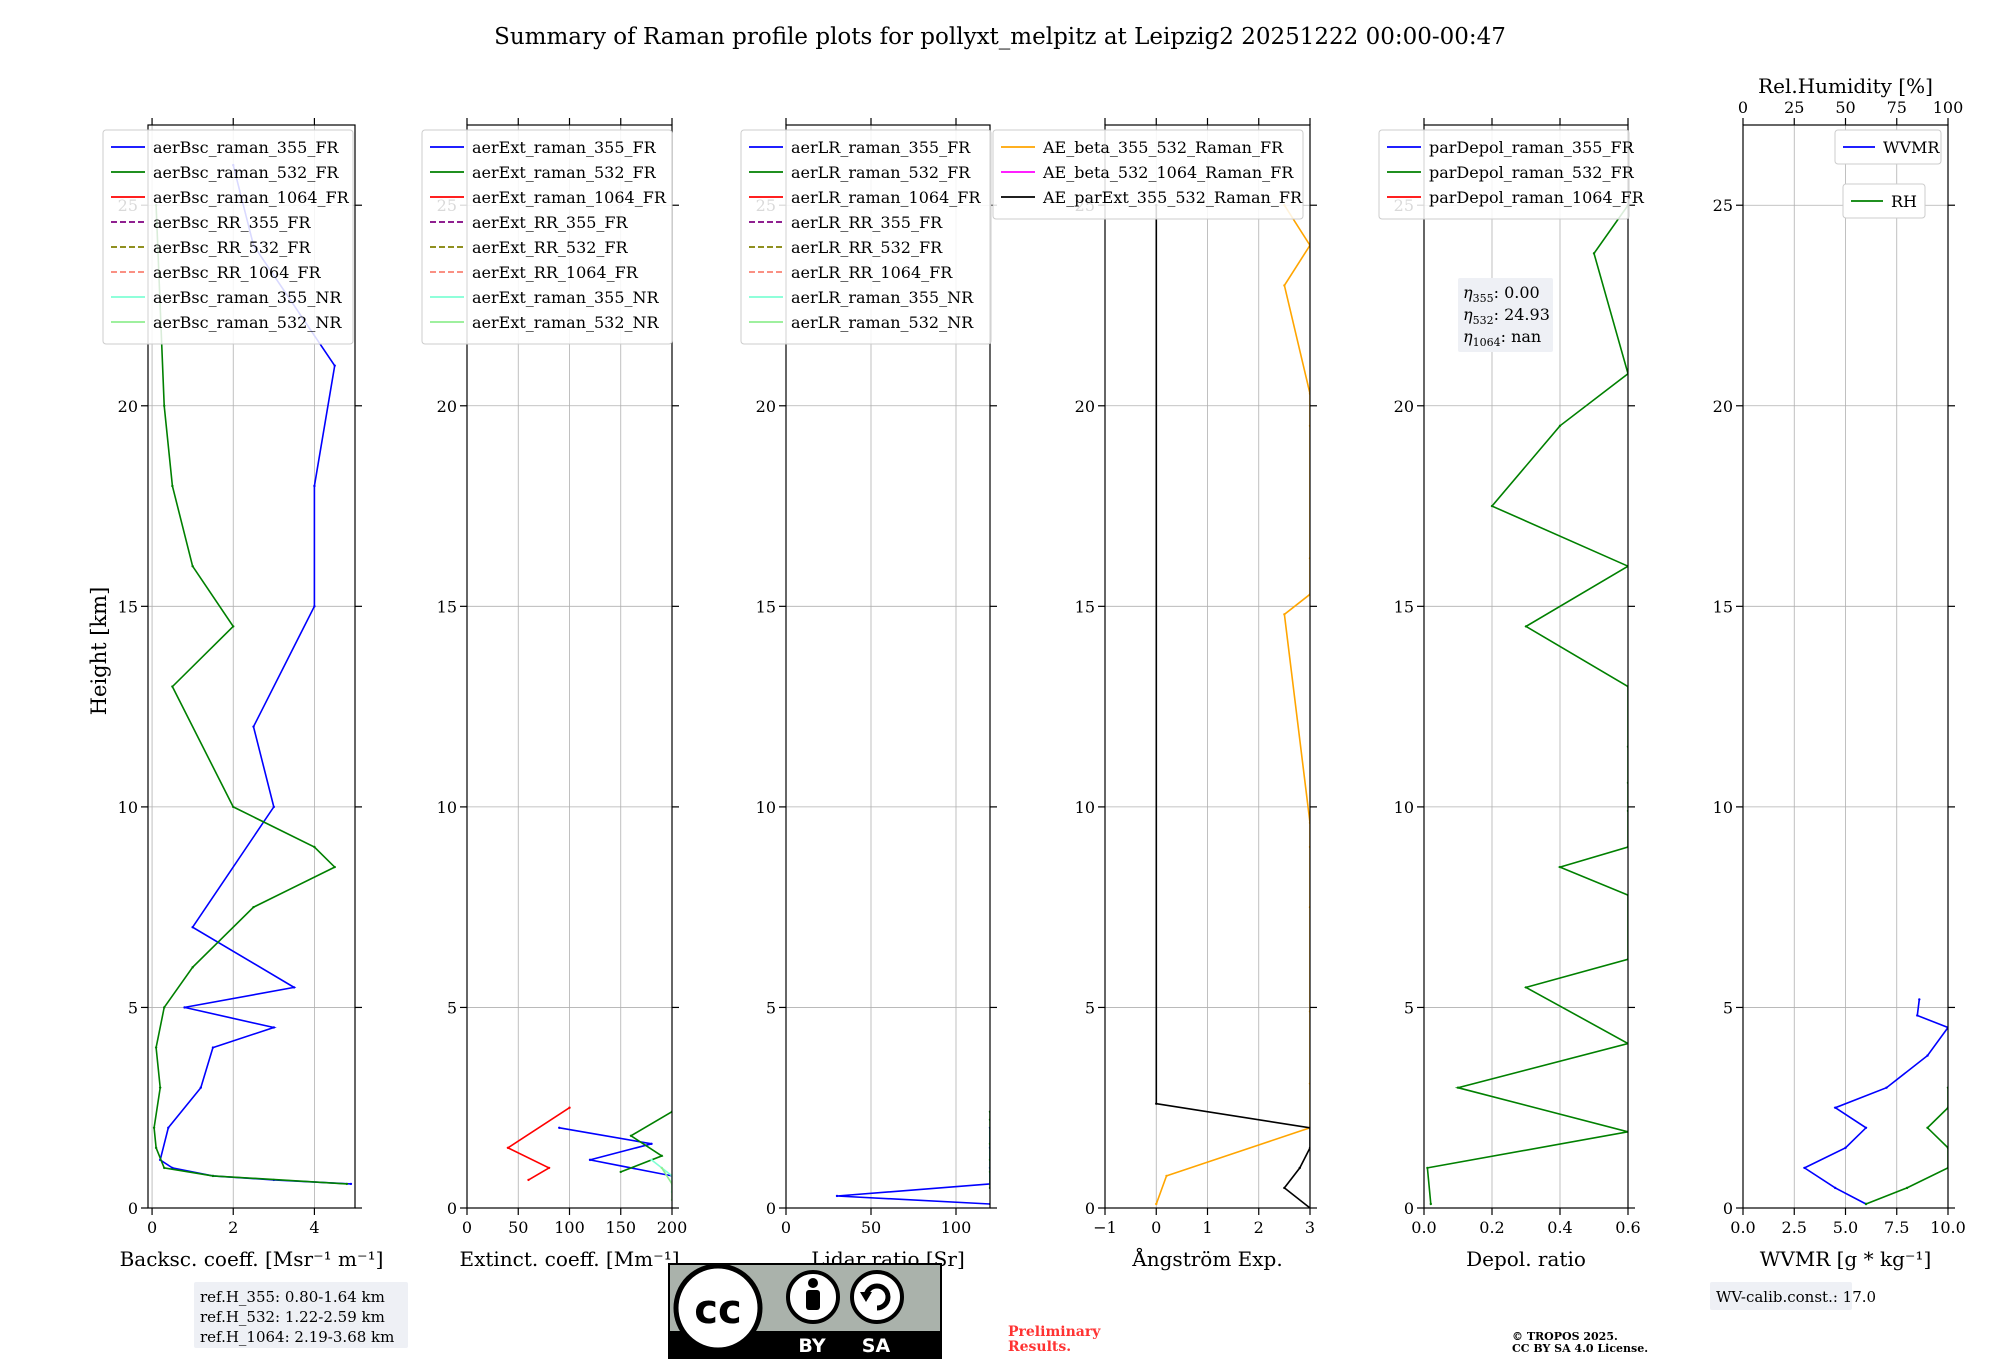  I want to click on x-tick-label: 150, so click(620, 1227).